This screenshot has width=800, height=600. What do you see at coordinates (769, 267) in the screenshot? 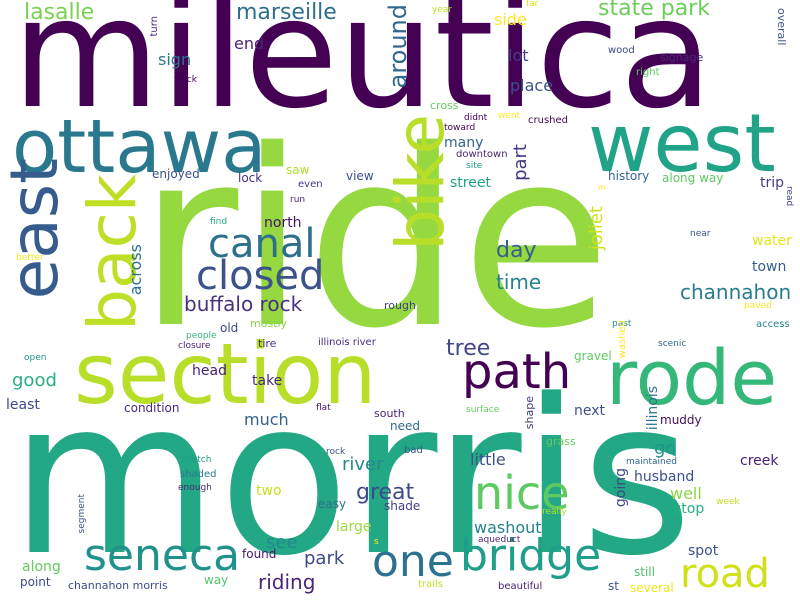
I see `word: town` at bounding box center [769, 267].